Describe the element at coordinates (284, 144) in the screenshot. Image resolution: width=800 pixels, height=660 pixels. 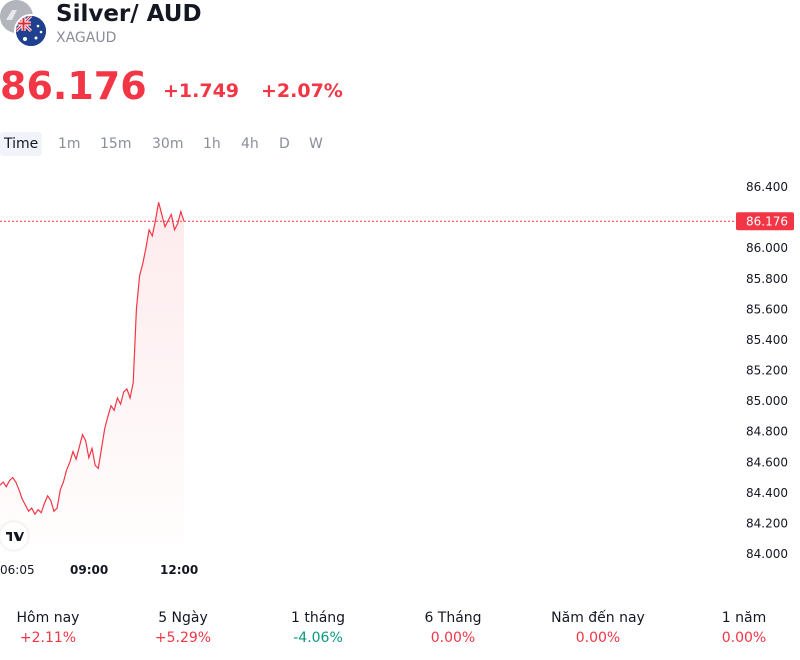
I see `tab-d: D` at that location.